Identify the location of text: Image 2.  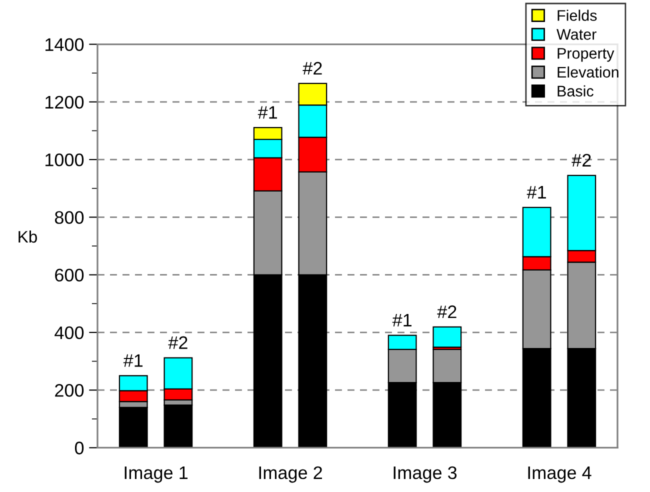
(290, 474).